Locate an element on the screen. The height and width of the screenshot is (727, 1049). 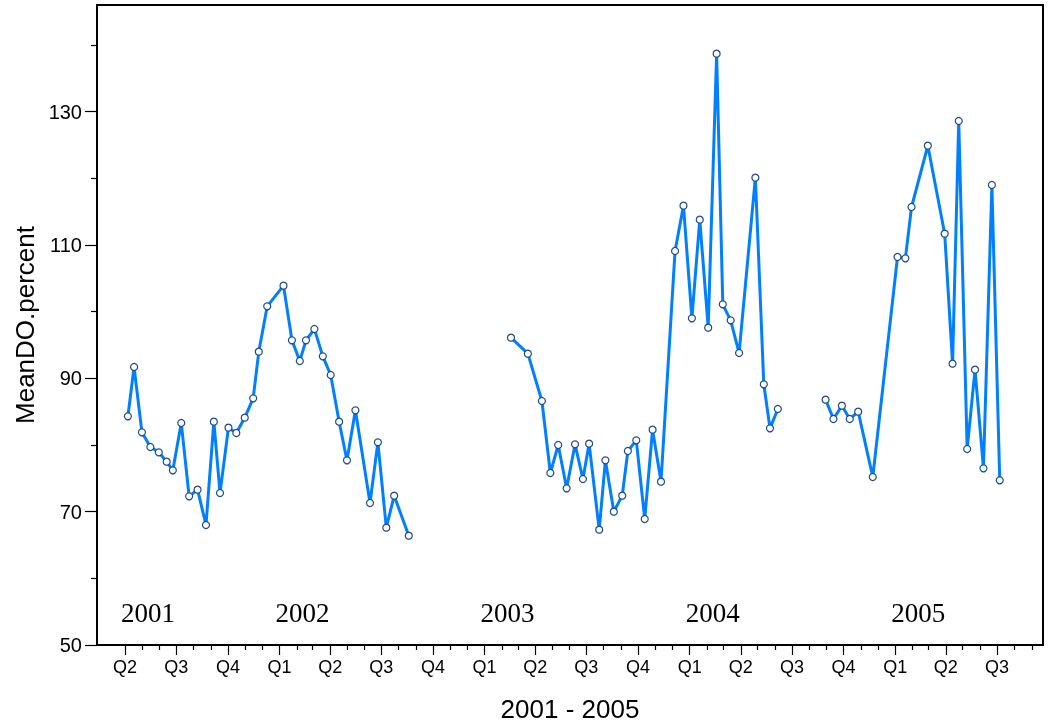
annotation: 2003 is located at coordinates (507, 613).